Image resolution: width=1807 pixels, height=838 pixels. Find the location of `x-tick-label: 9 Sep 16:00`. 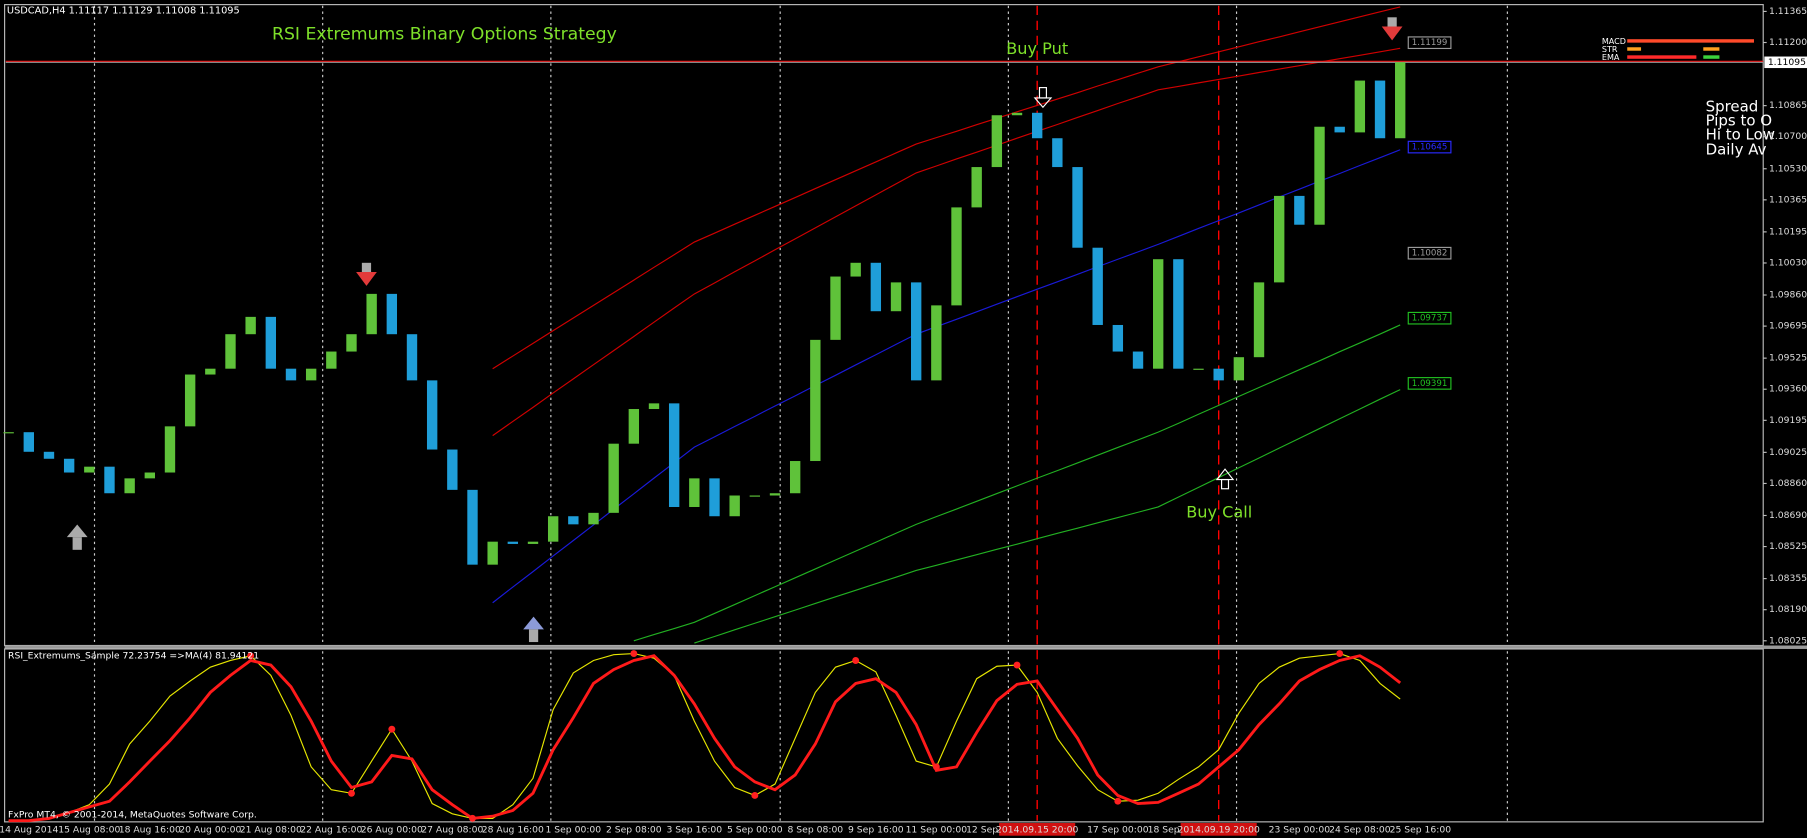

x-tick-label: 9 Sep 16:00 is located at coordinates (876, 829).